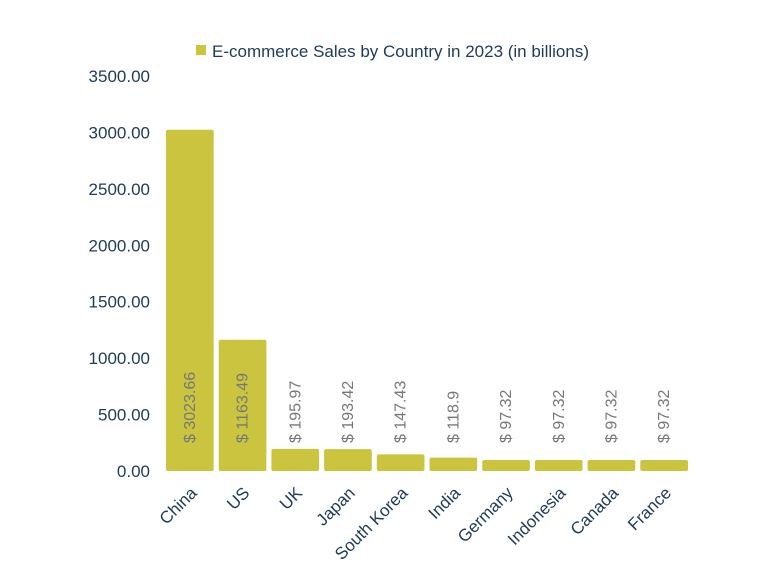 This screenshot has height=576, width=768. What do you see at coordinates (295, 412) in the screenshot?
I see `data-label: $ 195.97` at bounding box center [295, 412].